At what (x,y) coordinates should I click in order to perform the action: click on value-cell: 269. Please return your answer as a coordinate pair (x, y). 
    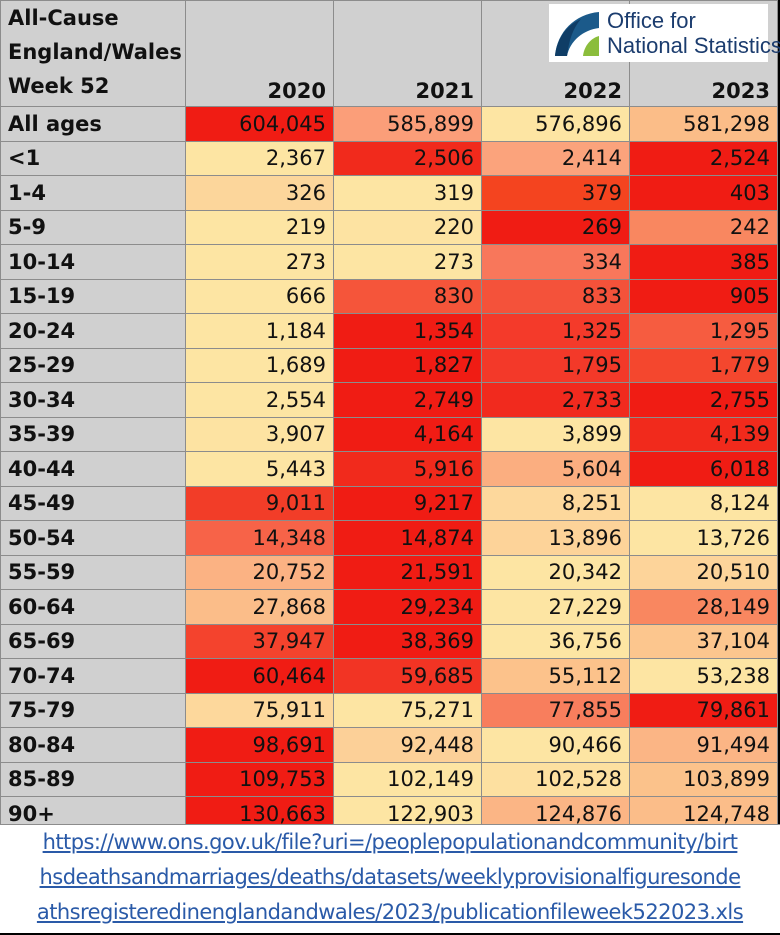
    Looking at the image, I should click on (555, 227).